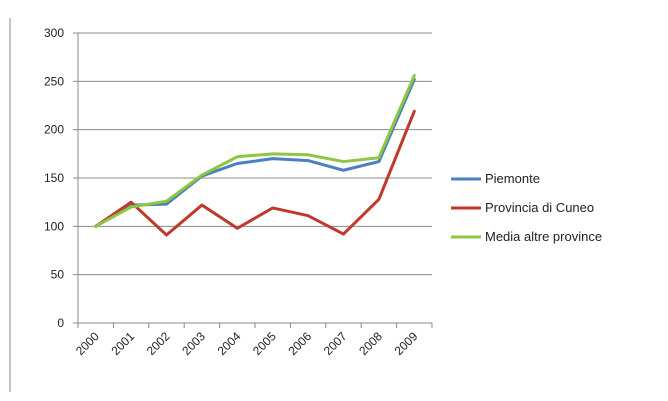 This screenshot has height=401, width=668. Describe the element at coordinates (87, 343) in the screenshot. I see `x-tick-label: 2000` at that location.